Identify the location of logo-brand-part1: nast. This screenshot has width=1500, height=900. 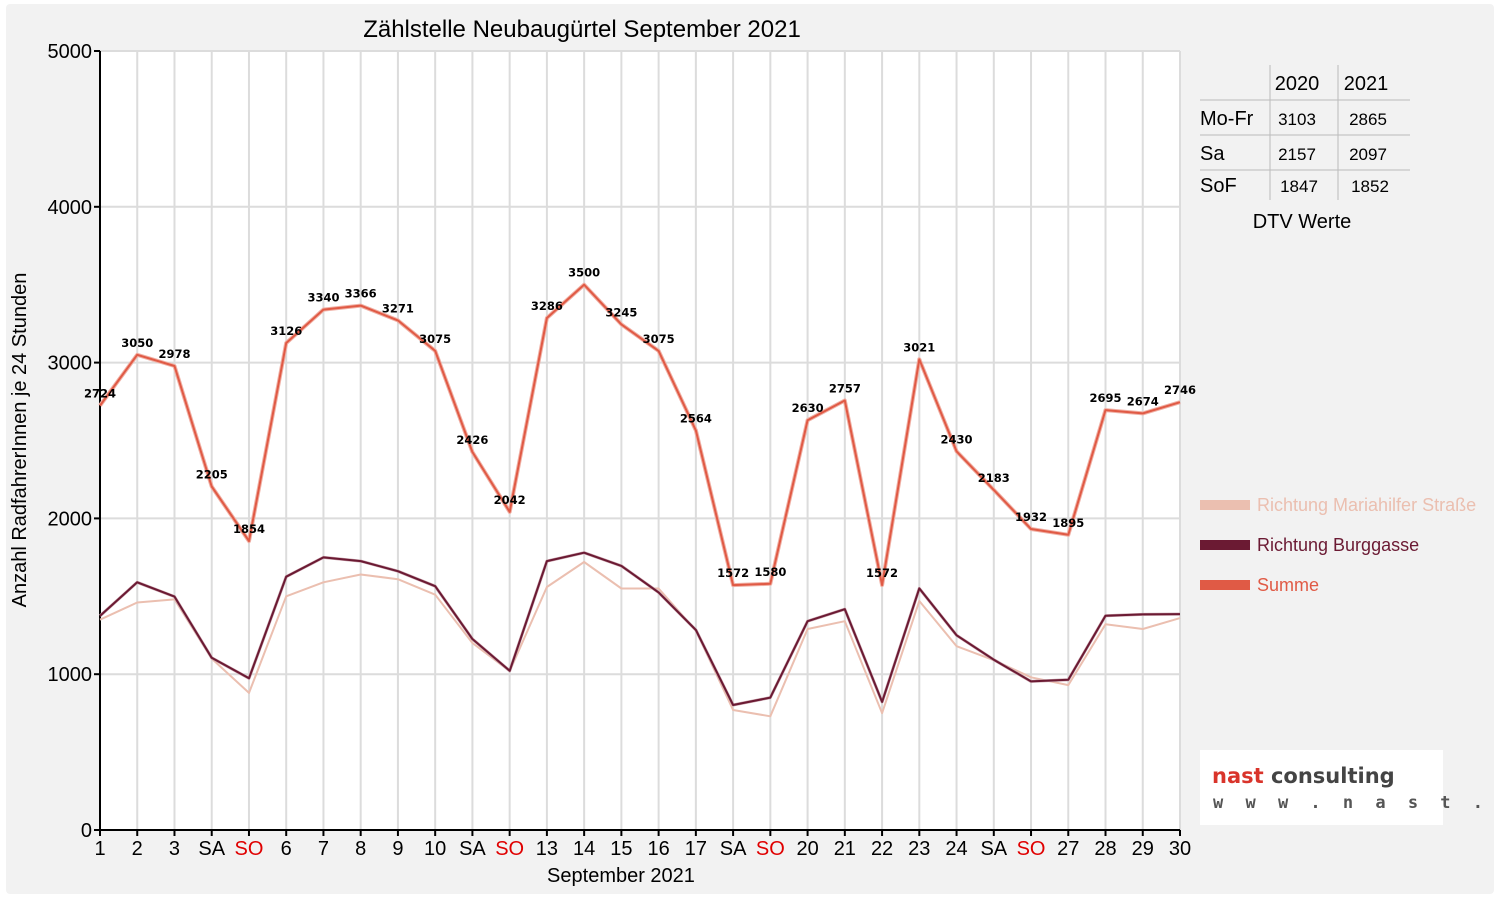
(1238, 776).